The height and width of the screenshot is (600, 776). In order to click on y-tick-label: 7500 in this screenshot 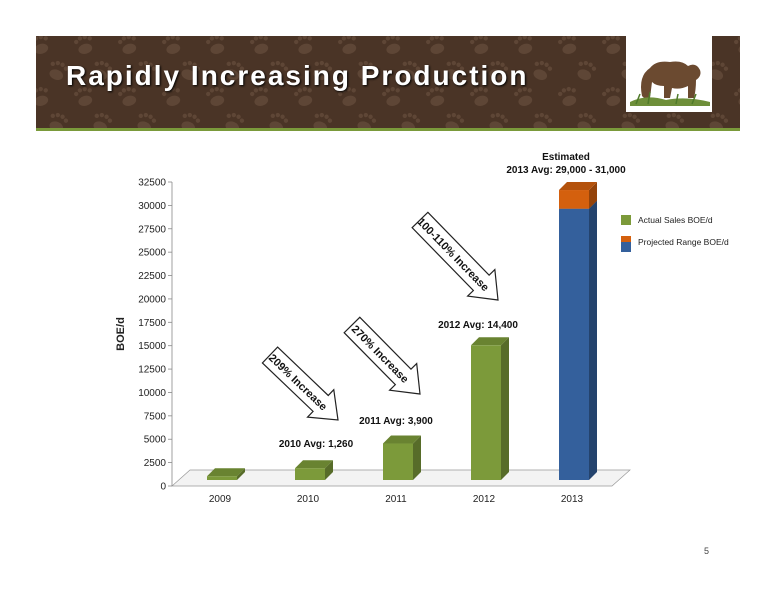, I will do `click(155, 416)`.